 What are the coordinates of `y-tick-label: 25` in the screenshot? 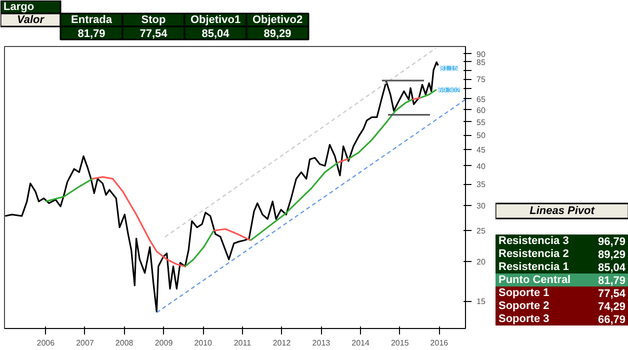 It's located at (481, 231).